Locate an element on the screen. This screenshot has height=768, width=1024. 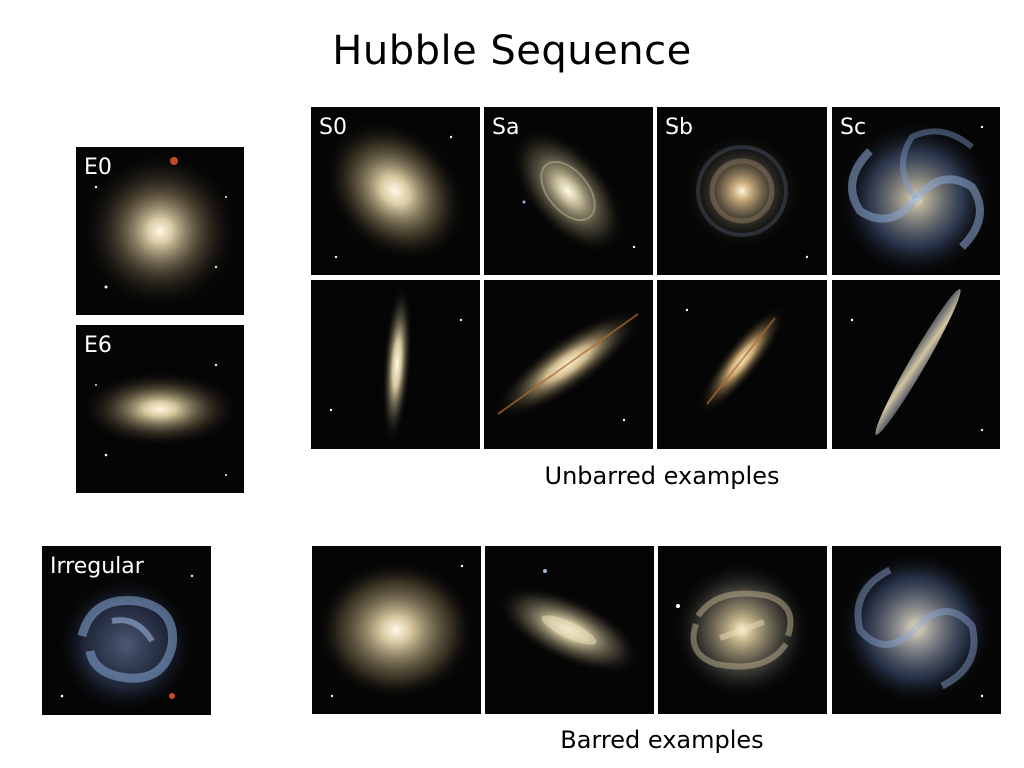
sb-unbarred-edgeon-panel is located at coordinates (742, 364).